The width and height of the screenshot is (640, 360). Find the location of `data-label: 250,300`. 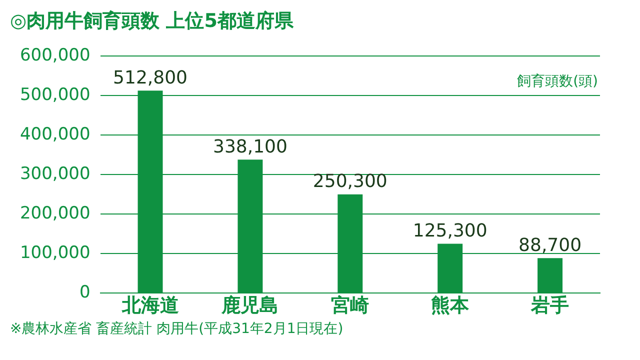

data-label: 250,300 is located at coordinates (350, 181).